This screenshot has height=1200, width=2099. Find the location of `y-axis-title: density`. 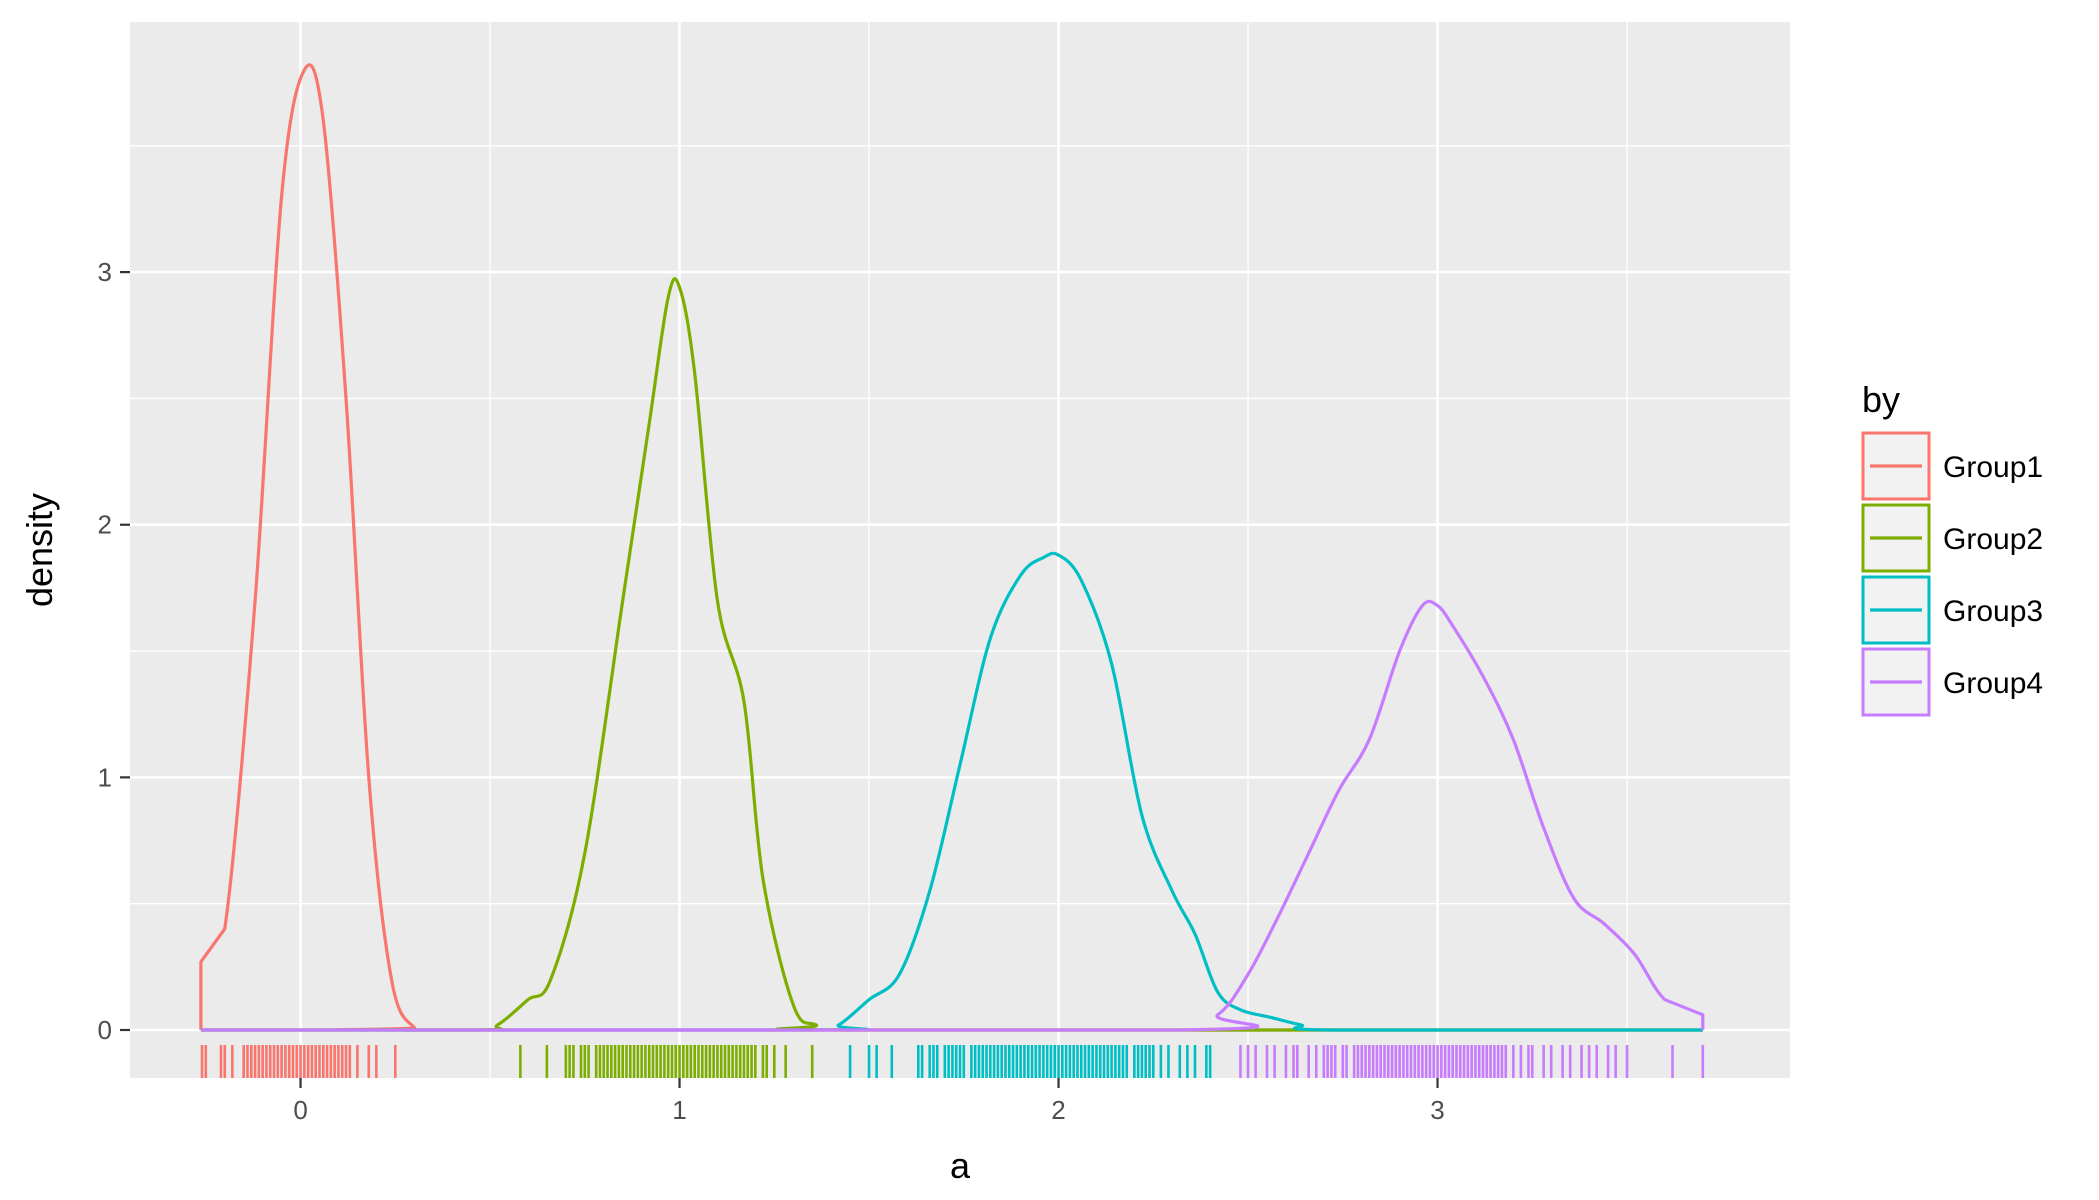

y-axis-title: density is located at coordinates (39, 550).